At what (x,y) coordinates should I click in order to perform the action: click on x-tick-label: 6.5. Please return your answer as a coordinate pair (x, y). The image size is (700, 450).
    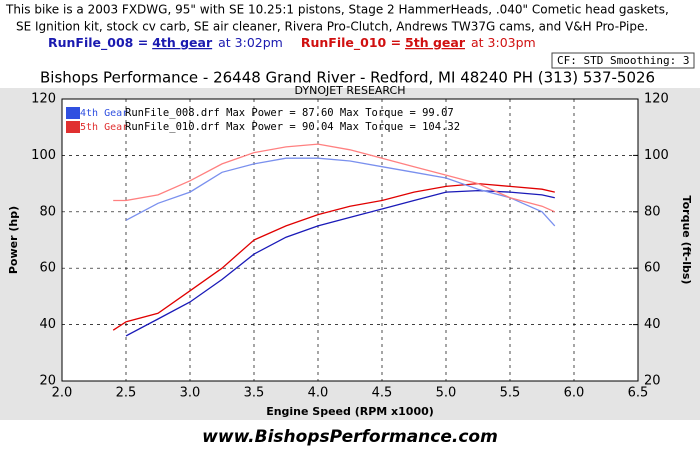
    Looking at the image, I should click on (638, 393).